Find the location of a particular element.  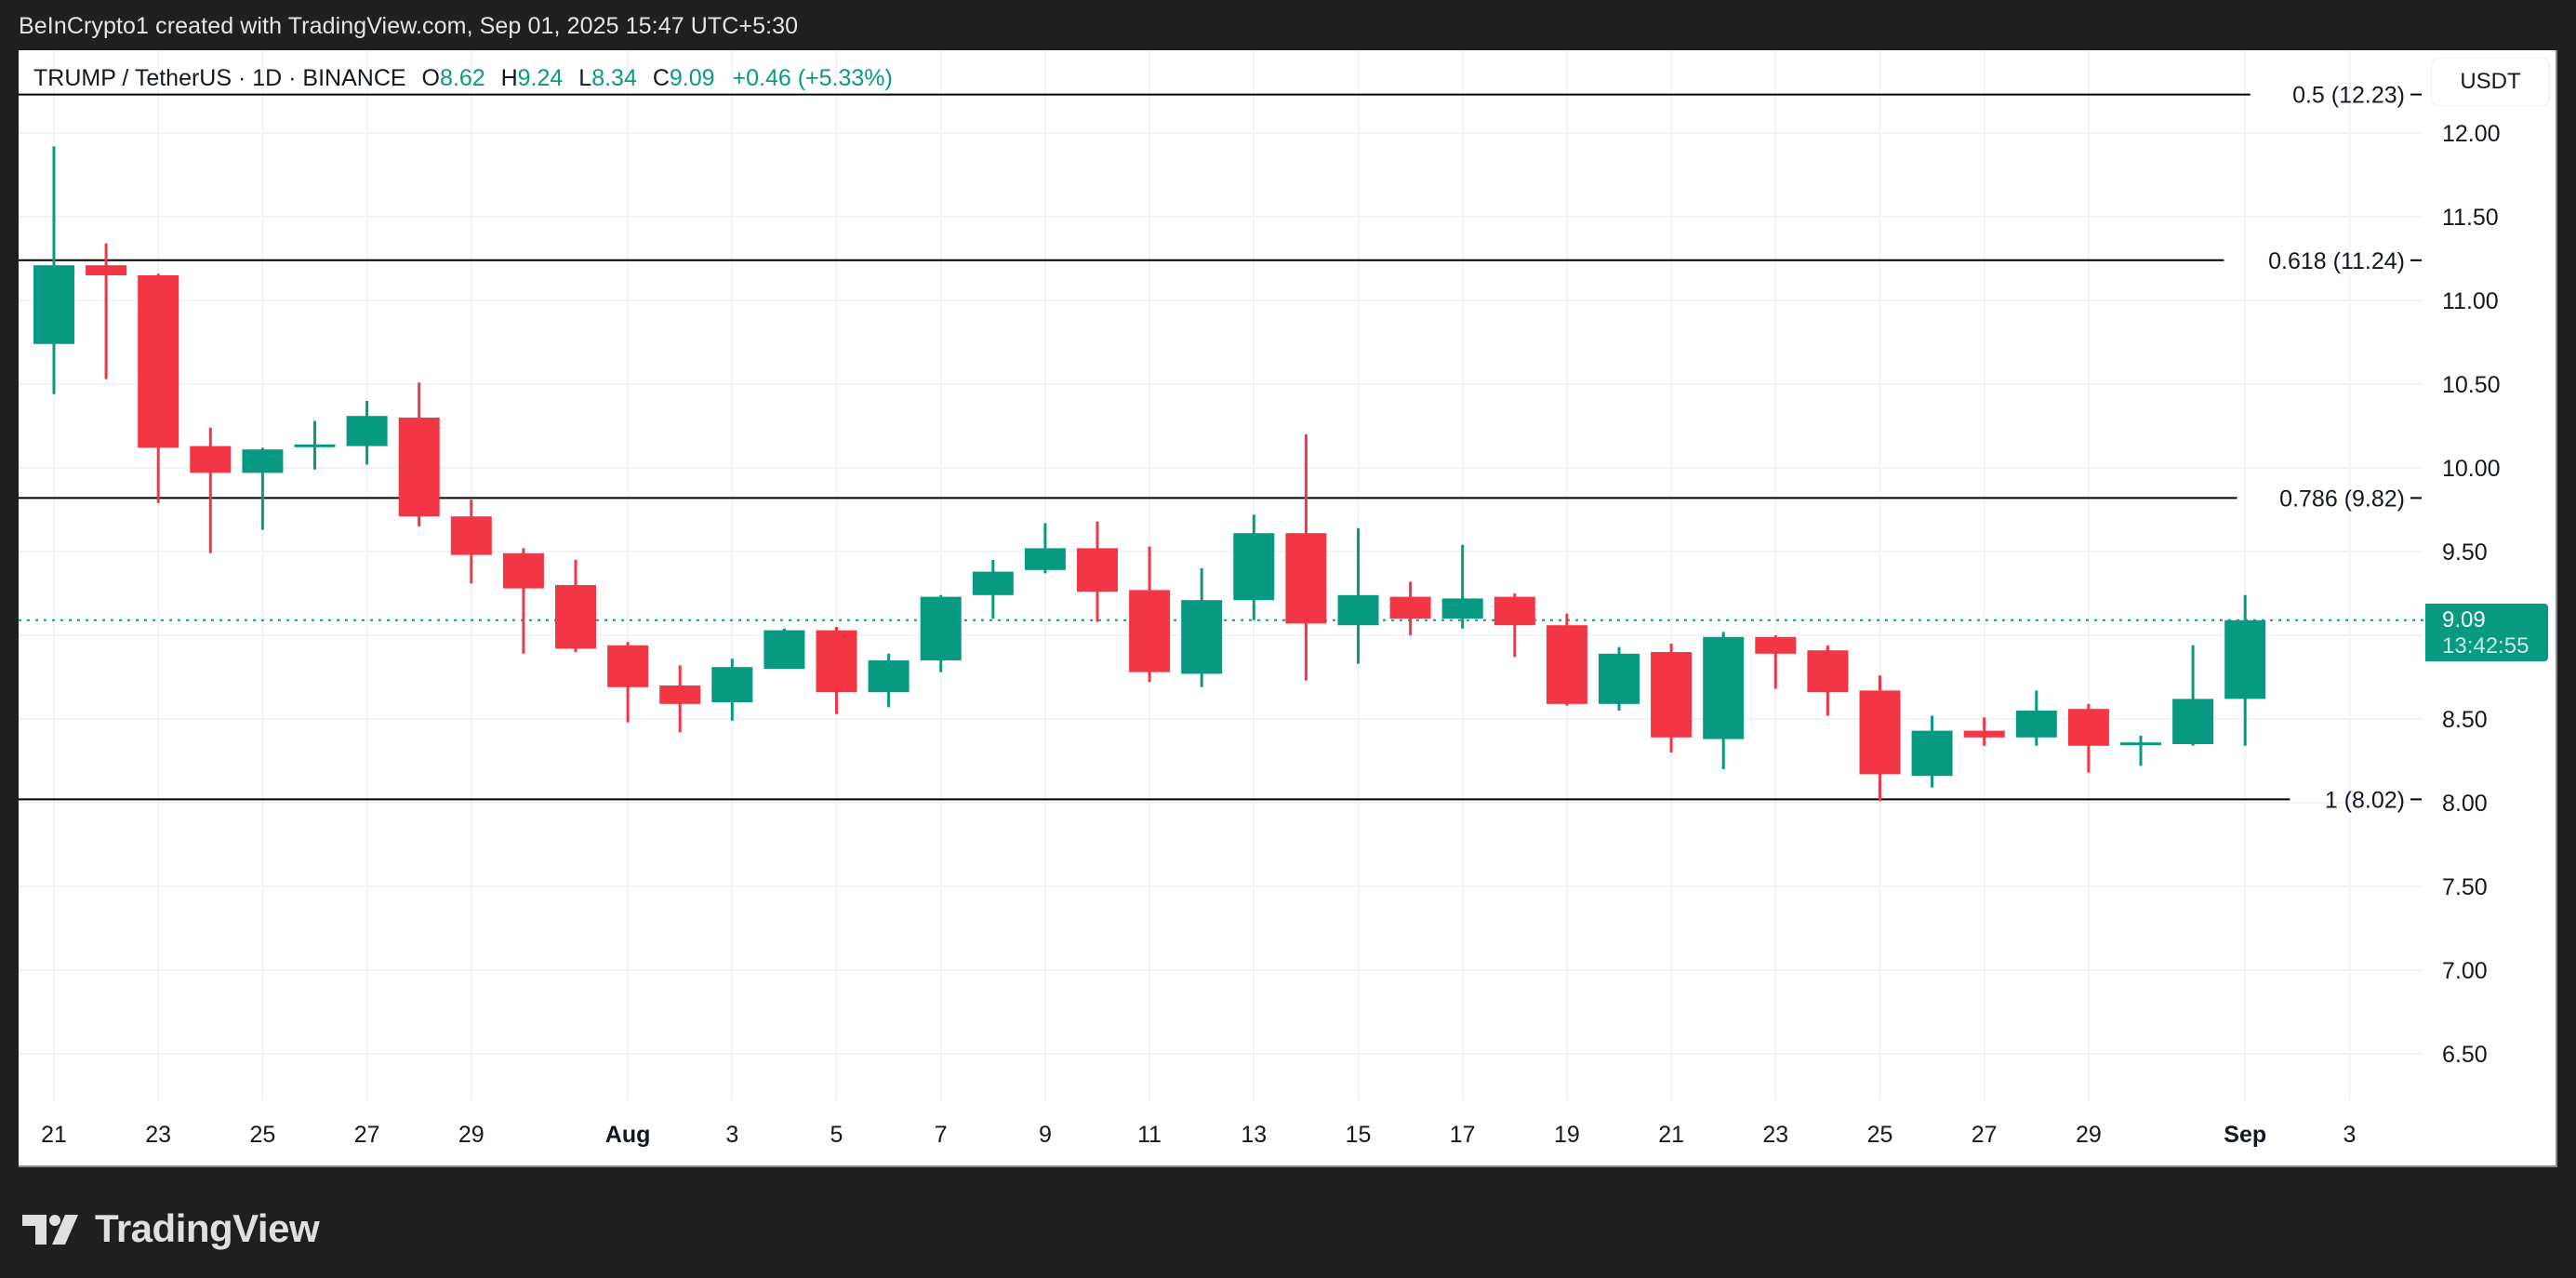

fib-level-label: 0.5 (12.23) is located at coordinates (2348, 96).